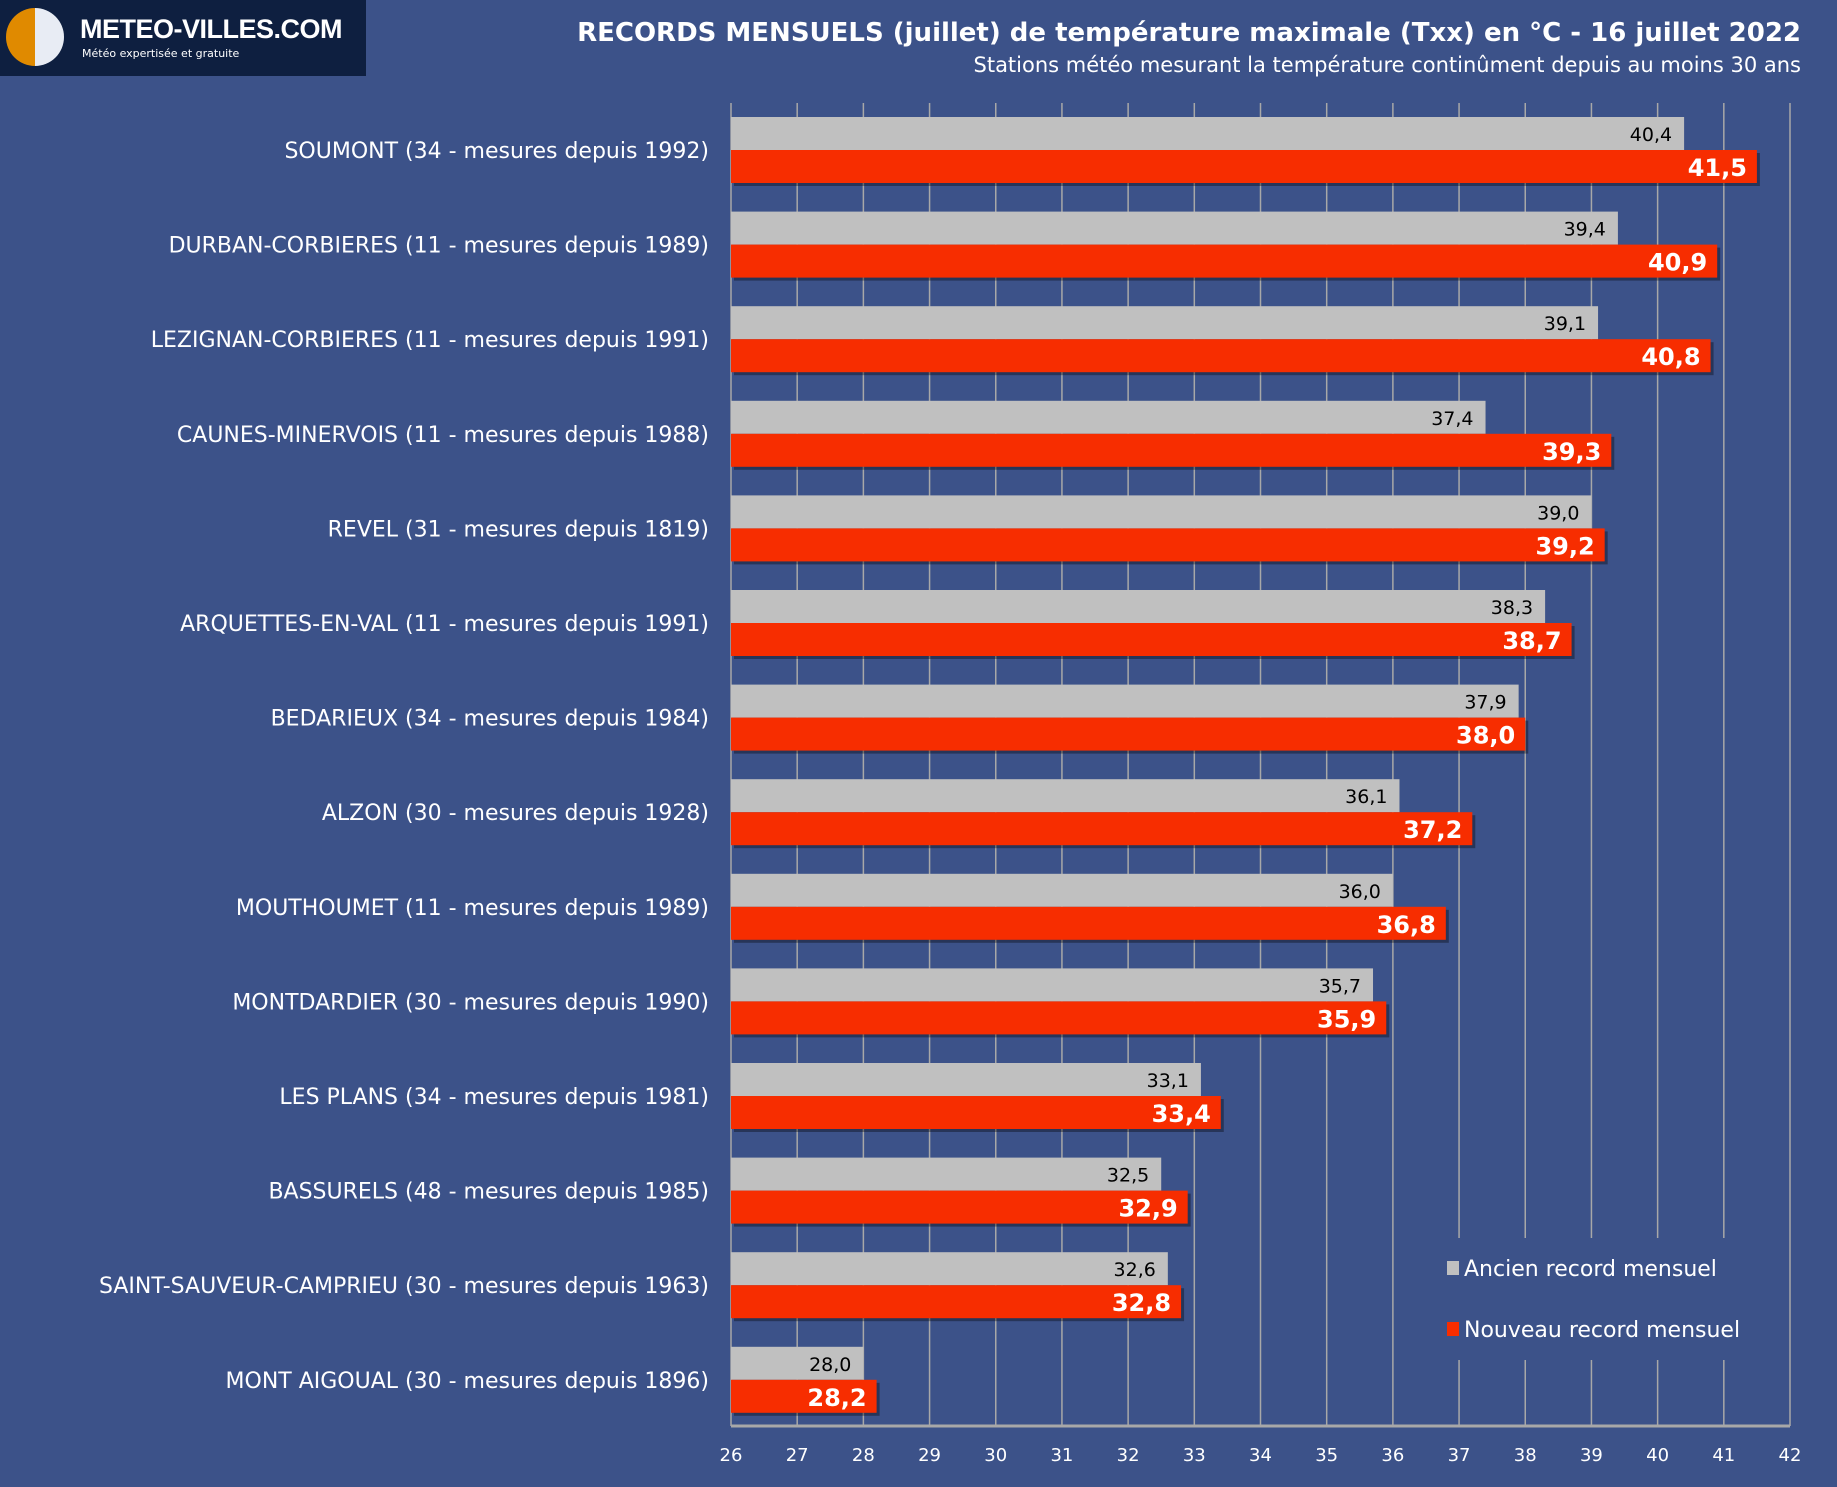  I want to click on category-label: SOUMONT (34 - mesures depuis 1992), so click(496, 151).